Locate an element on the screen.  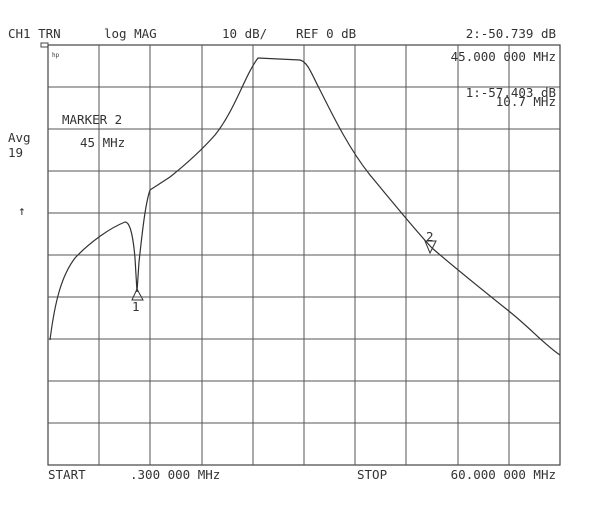
logo: hp is located at coordinates (56, 55).